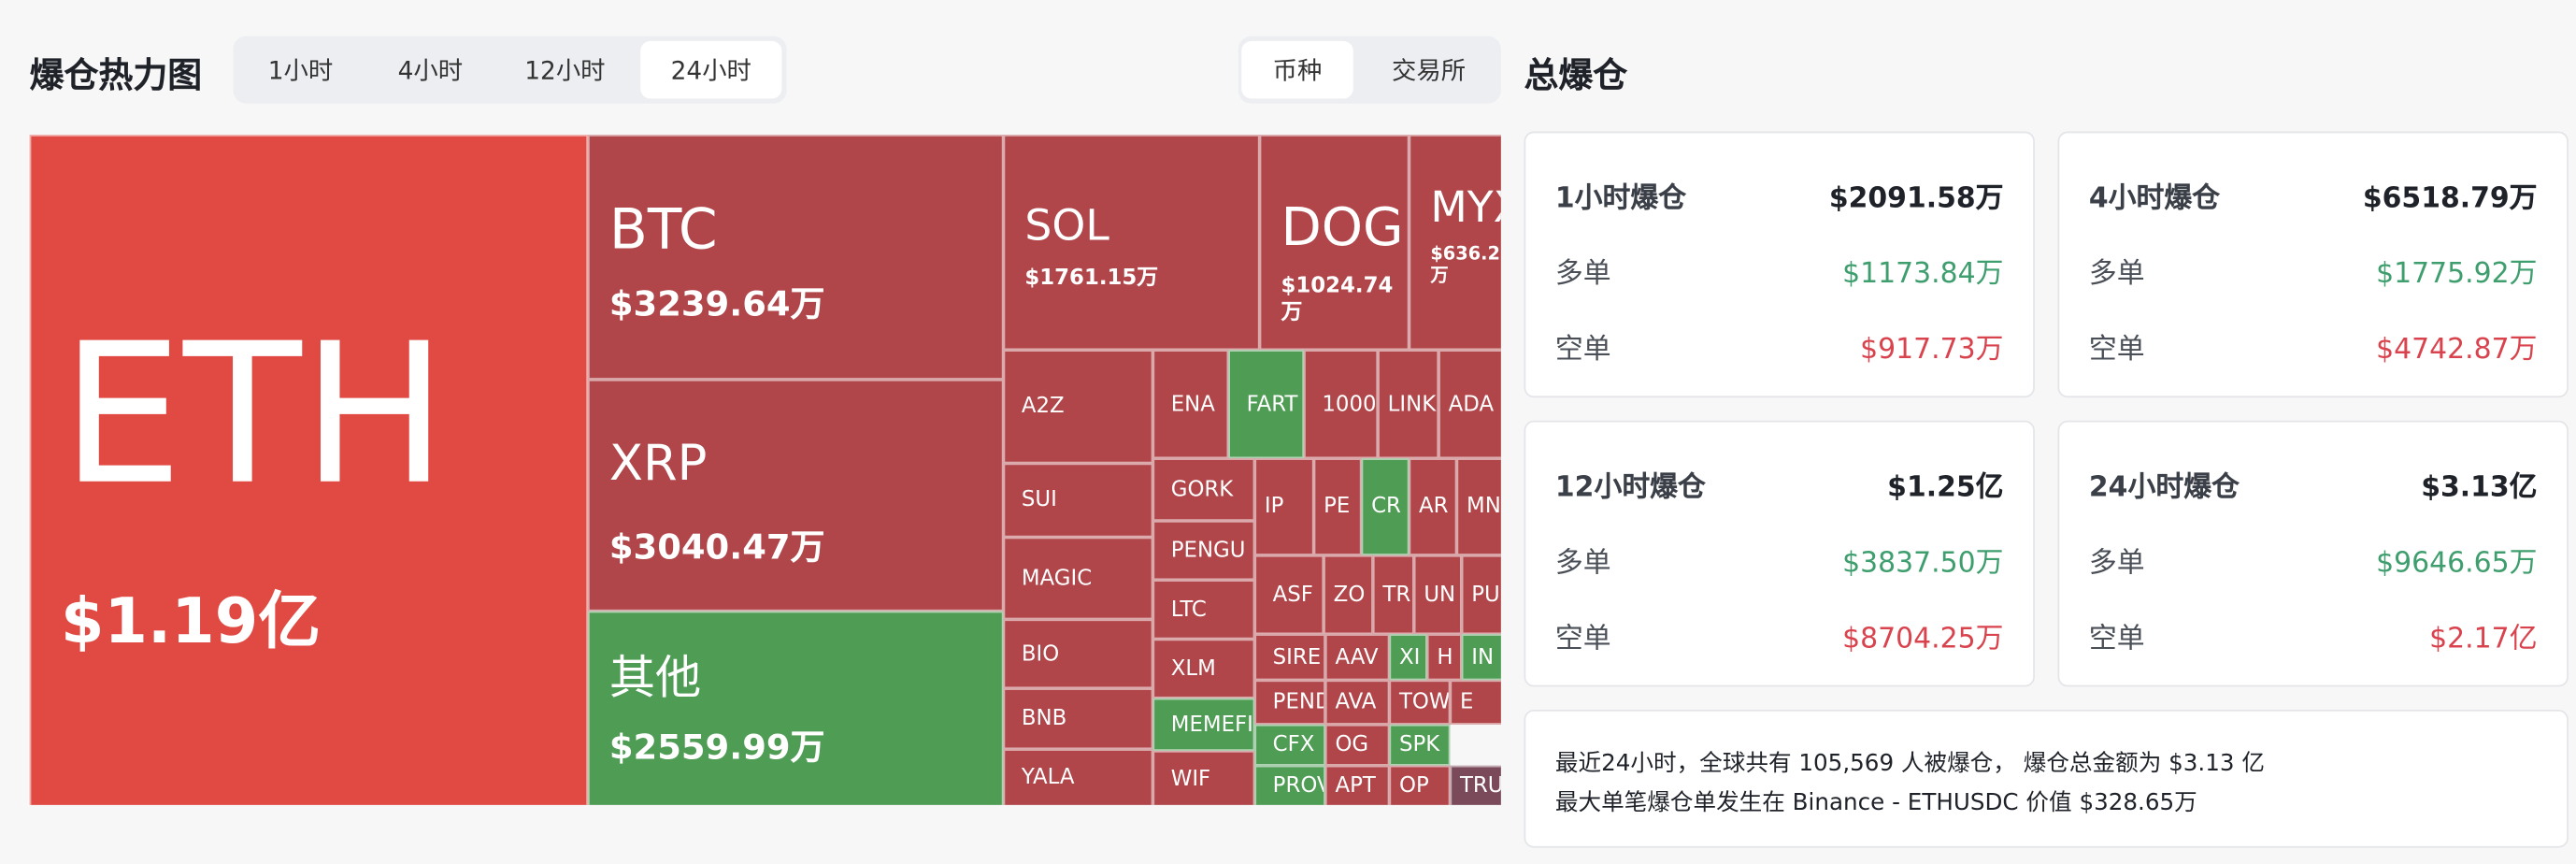 This screenshot has height=864, width=2576. Describe the element at coordinates (1420, 785) in the screenshot. I see `tile: OP` at that location.